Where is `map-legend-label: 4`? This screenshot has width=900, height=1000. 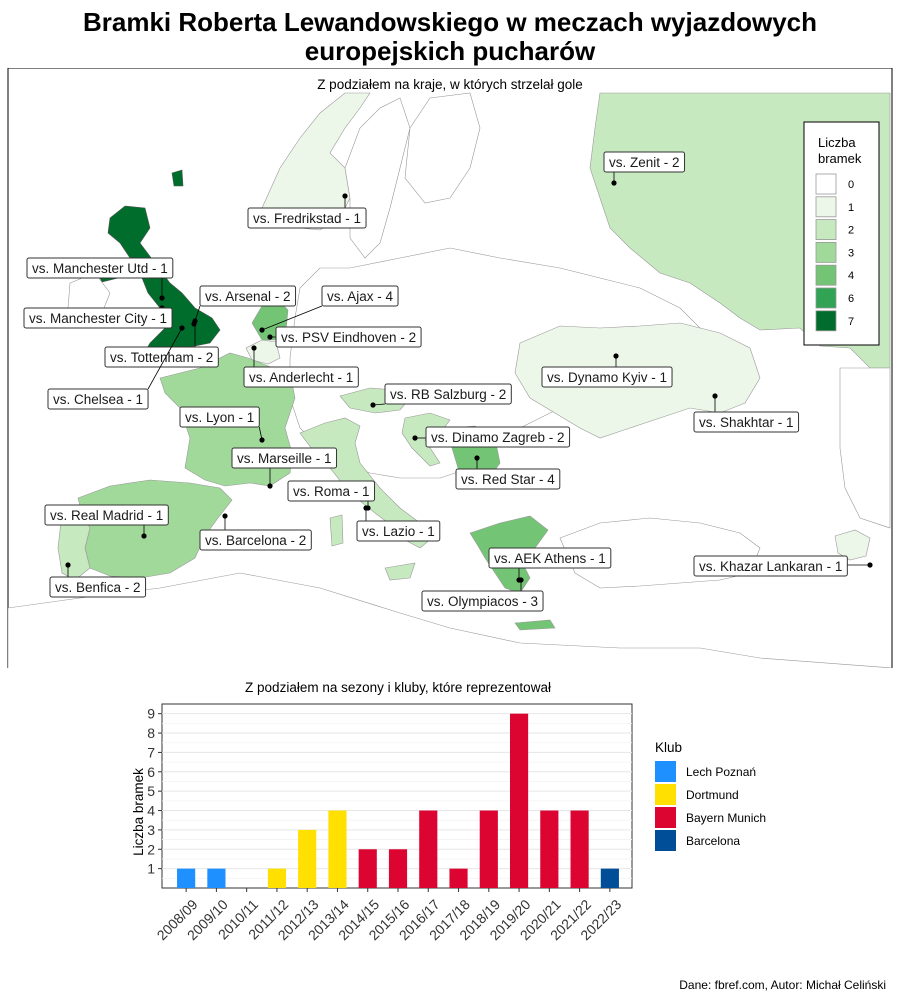
map-legend-label: 4 is located at coordinates (851, 276).